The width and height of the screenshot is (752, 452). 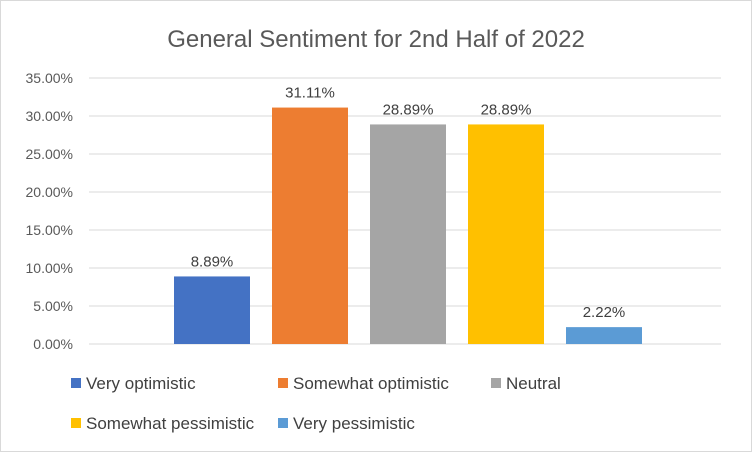 I want to click on y-tick-label: 0.00%, so click(x=53, y=344).